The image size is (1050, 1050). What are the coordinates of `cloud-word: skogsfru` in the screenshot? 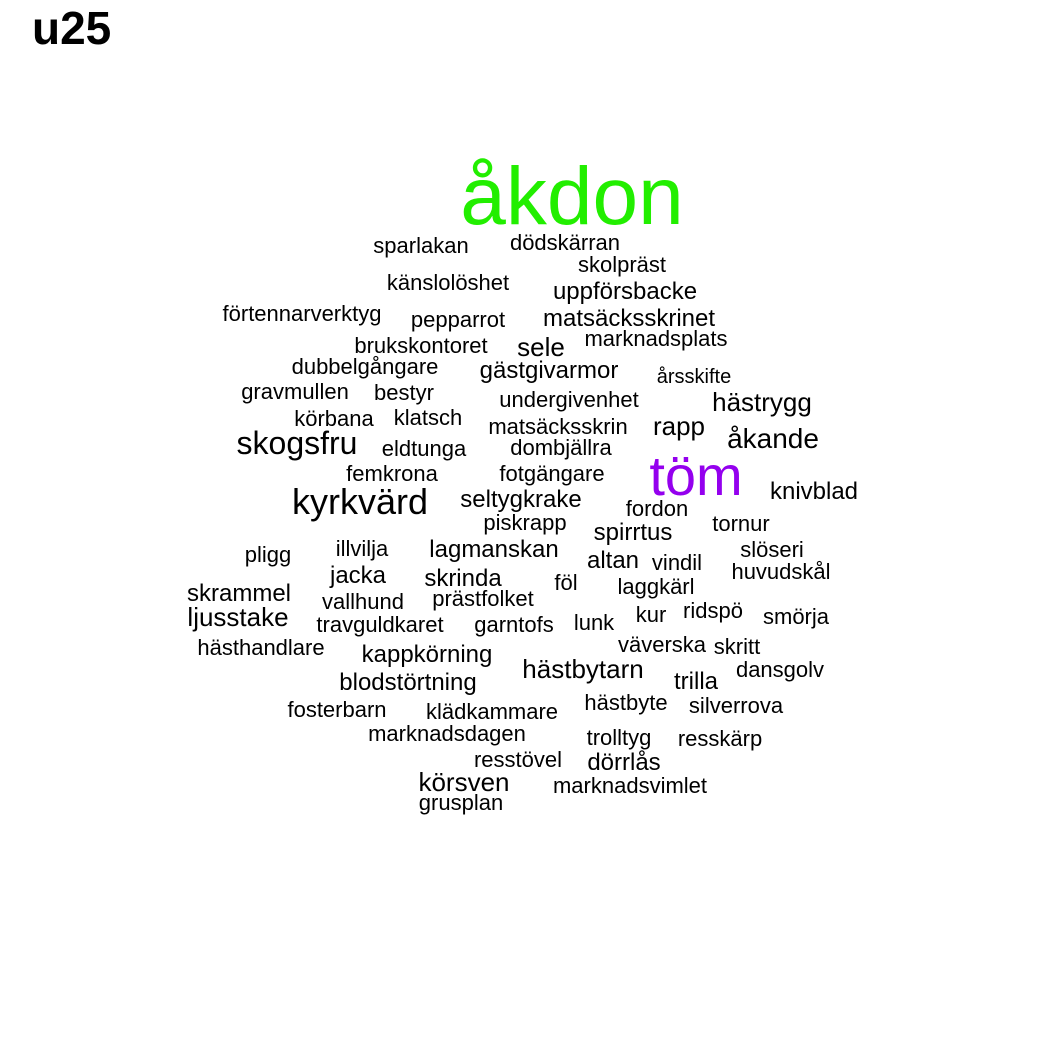 It's located at (297, 443).